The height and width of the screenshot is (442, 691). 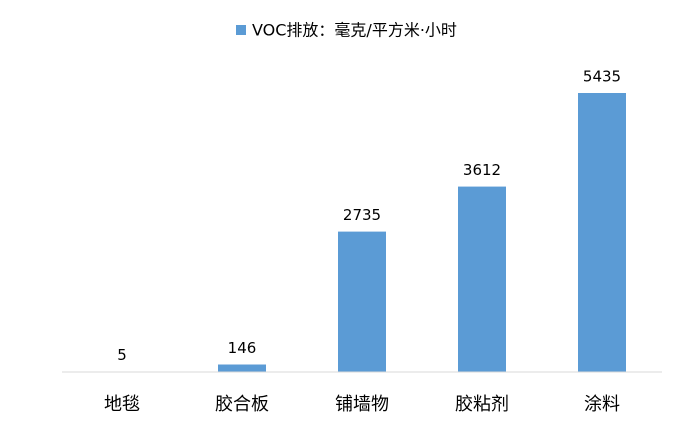 I want to click on legend-swatch, so click(x=241, y=30).